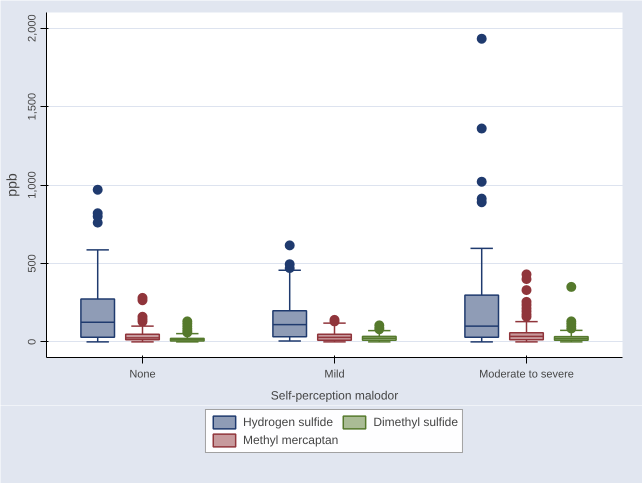 This screenshot has height=504, width=642. What do you see at coordinates (32, 263) in the screenshot?
I see `y-tick-label: 500` at bounding box center [32, 263].